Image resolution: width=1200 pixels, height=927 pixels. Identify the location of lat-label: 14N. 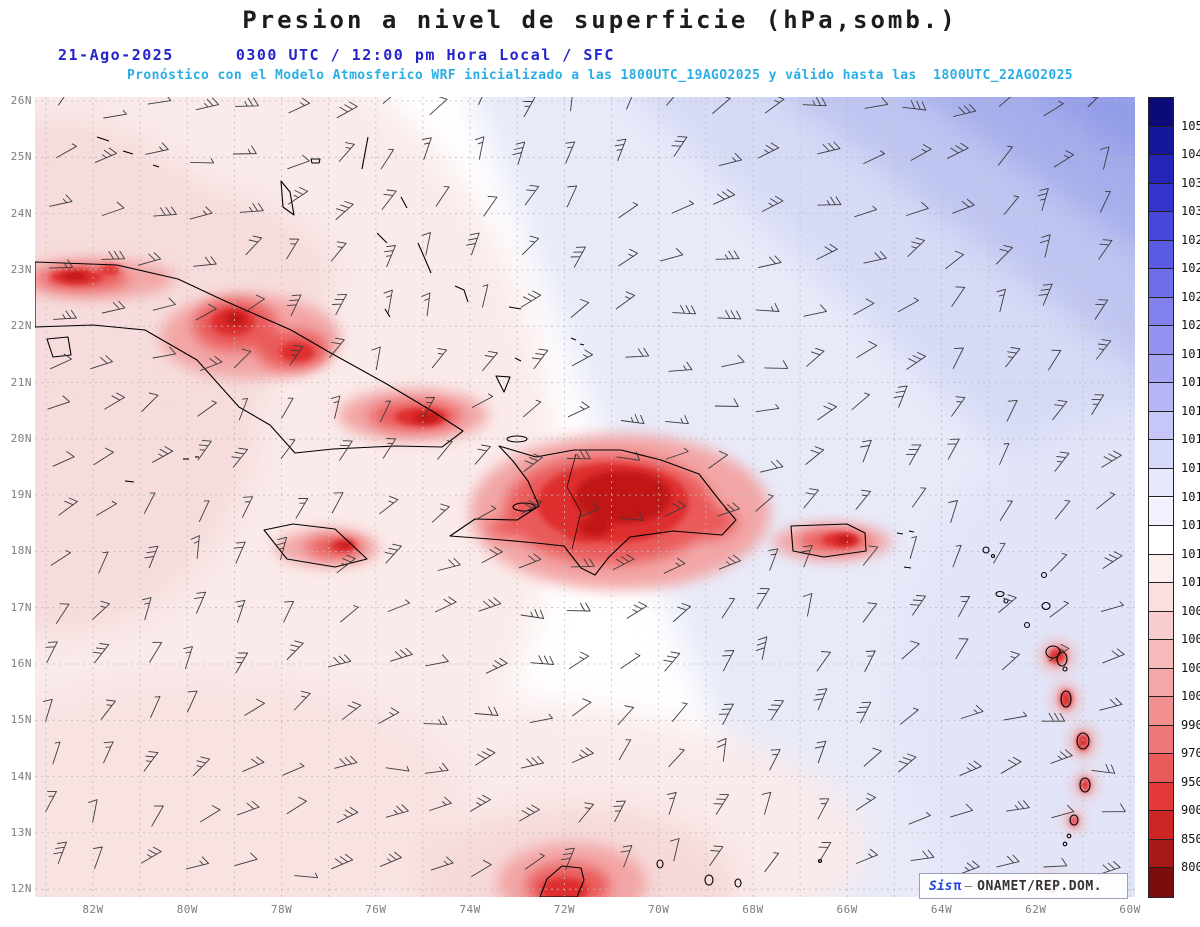
(21, 776).